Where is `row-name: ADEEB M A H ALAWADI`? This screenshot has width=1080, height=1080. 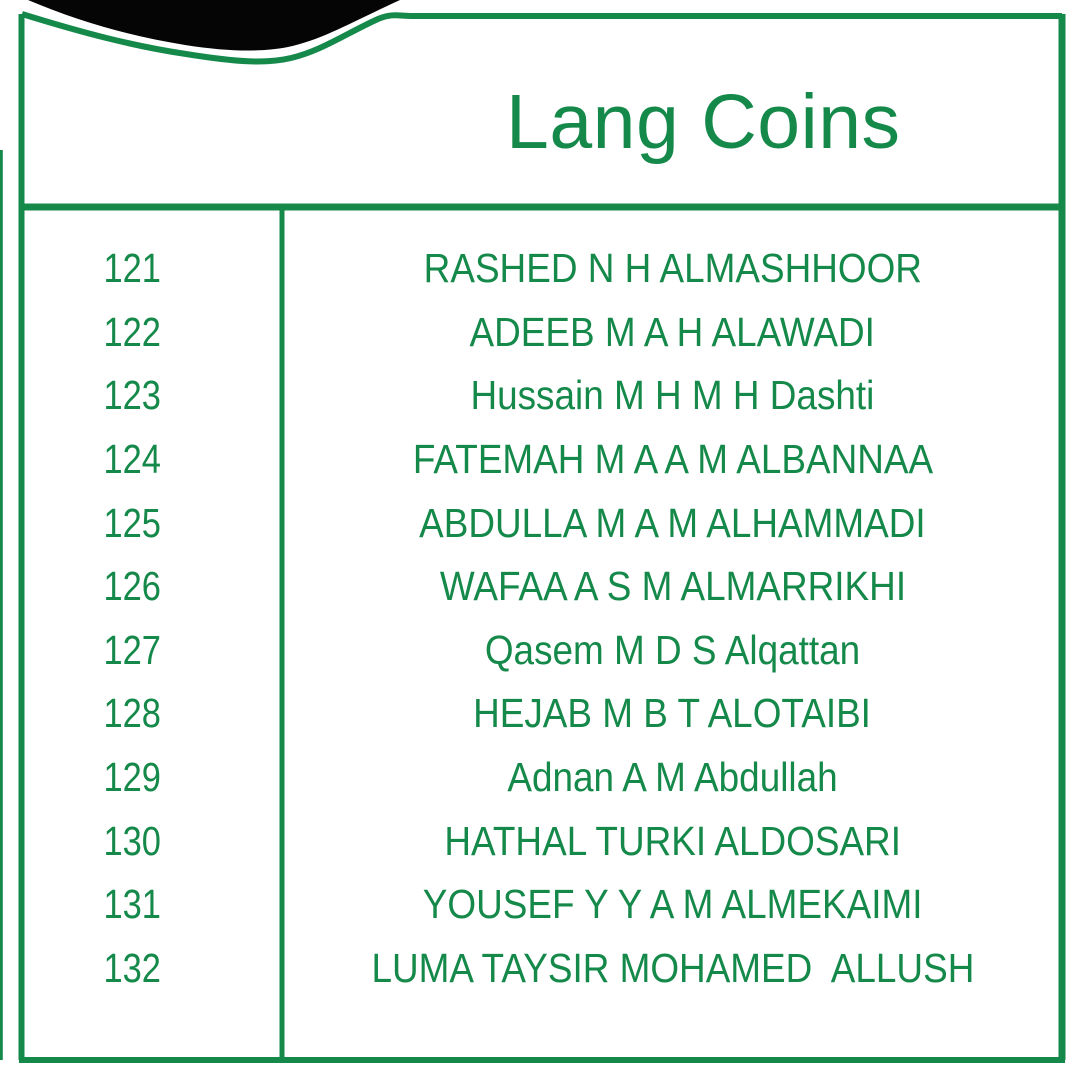 row-name: ADEEB M A H ALAWADI is located at coordinates (672, 331).